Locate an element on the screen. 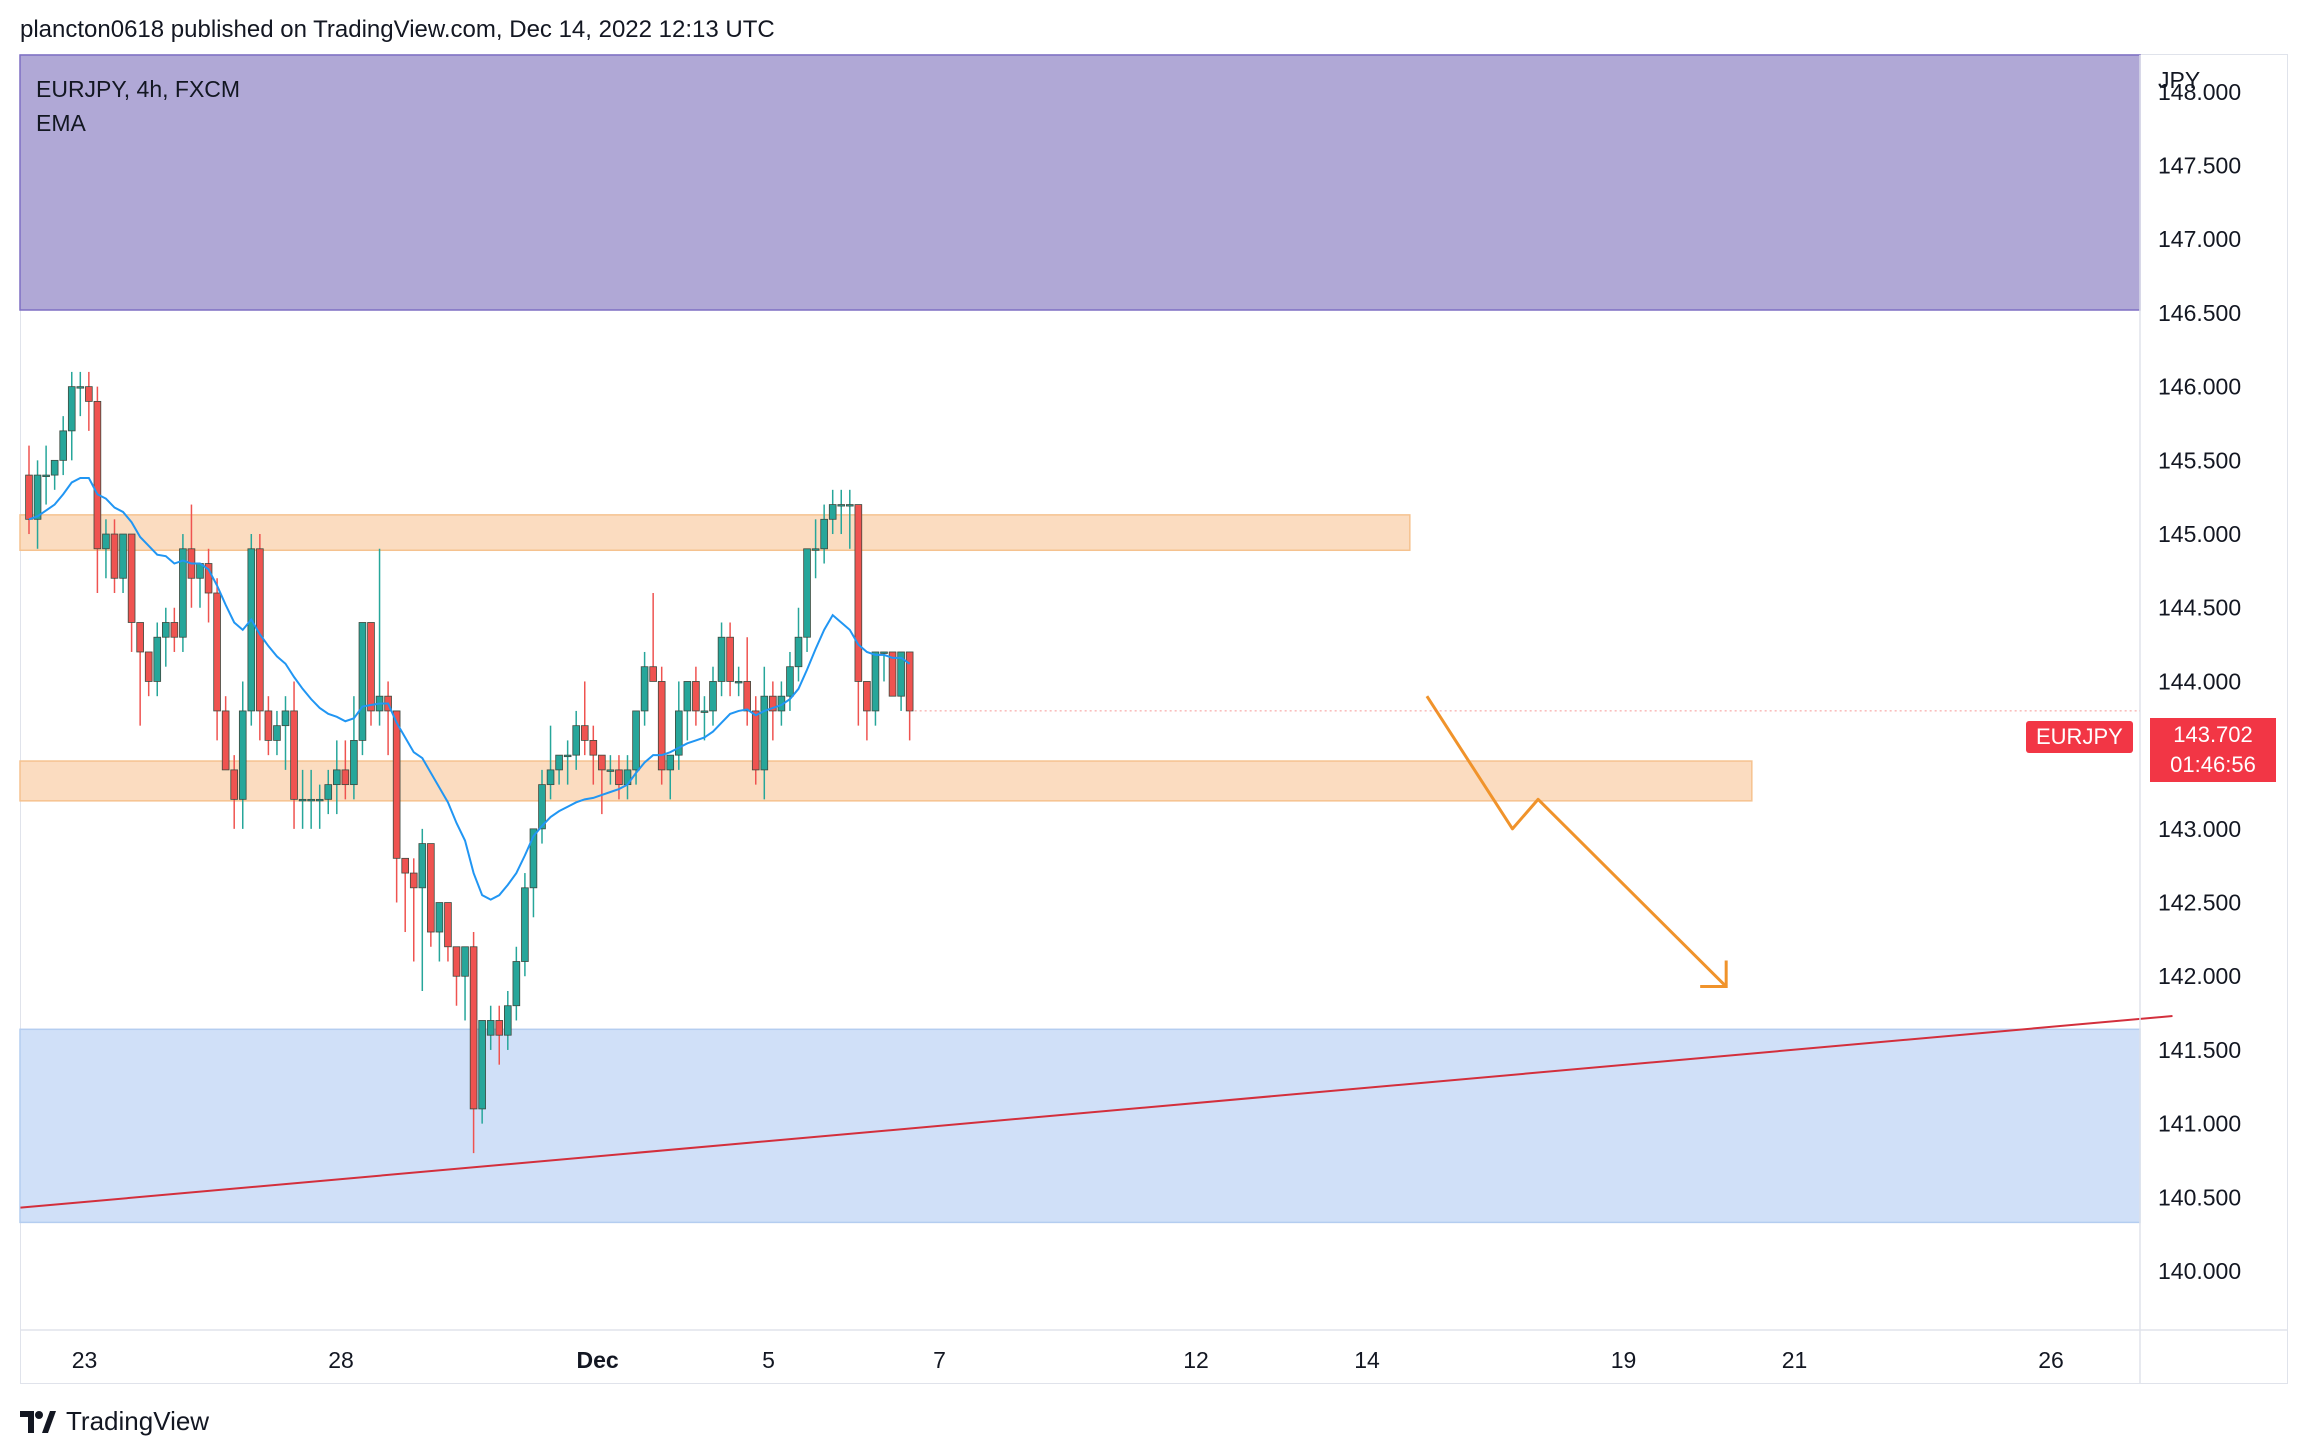  last-price-label: 143.702 01:46:56 is located at coordinates (2213, 750).